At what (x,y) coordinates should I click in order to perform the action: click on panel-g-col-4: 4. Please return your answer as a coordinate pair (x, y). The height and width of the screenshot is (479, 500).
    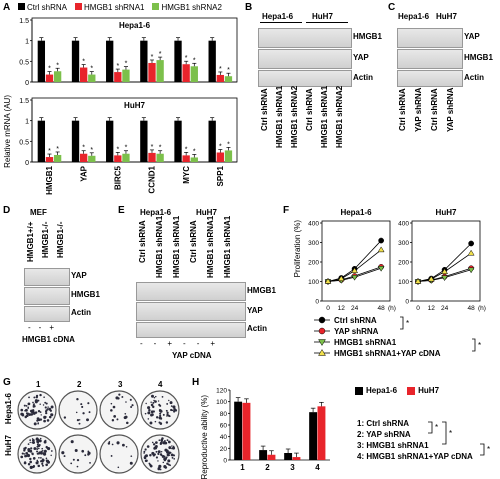
    Looking at the image, I should click on (160, 384).